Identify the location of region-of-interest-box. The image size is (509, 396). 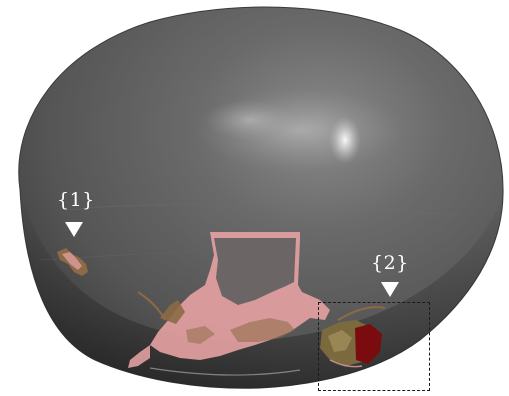
(374, 346).